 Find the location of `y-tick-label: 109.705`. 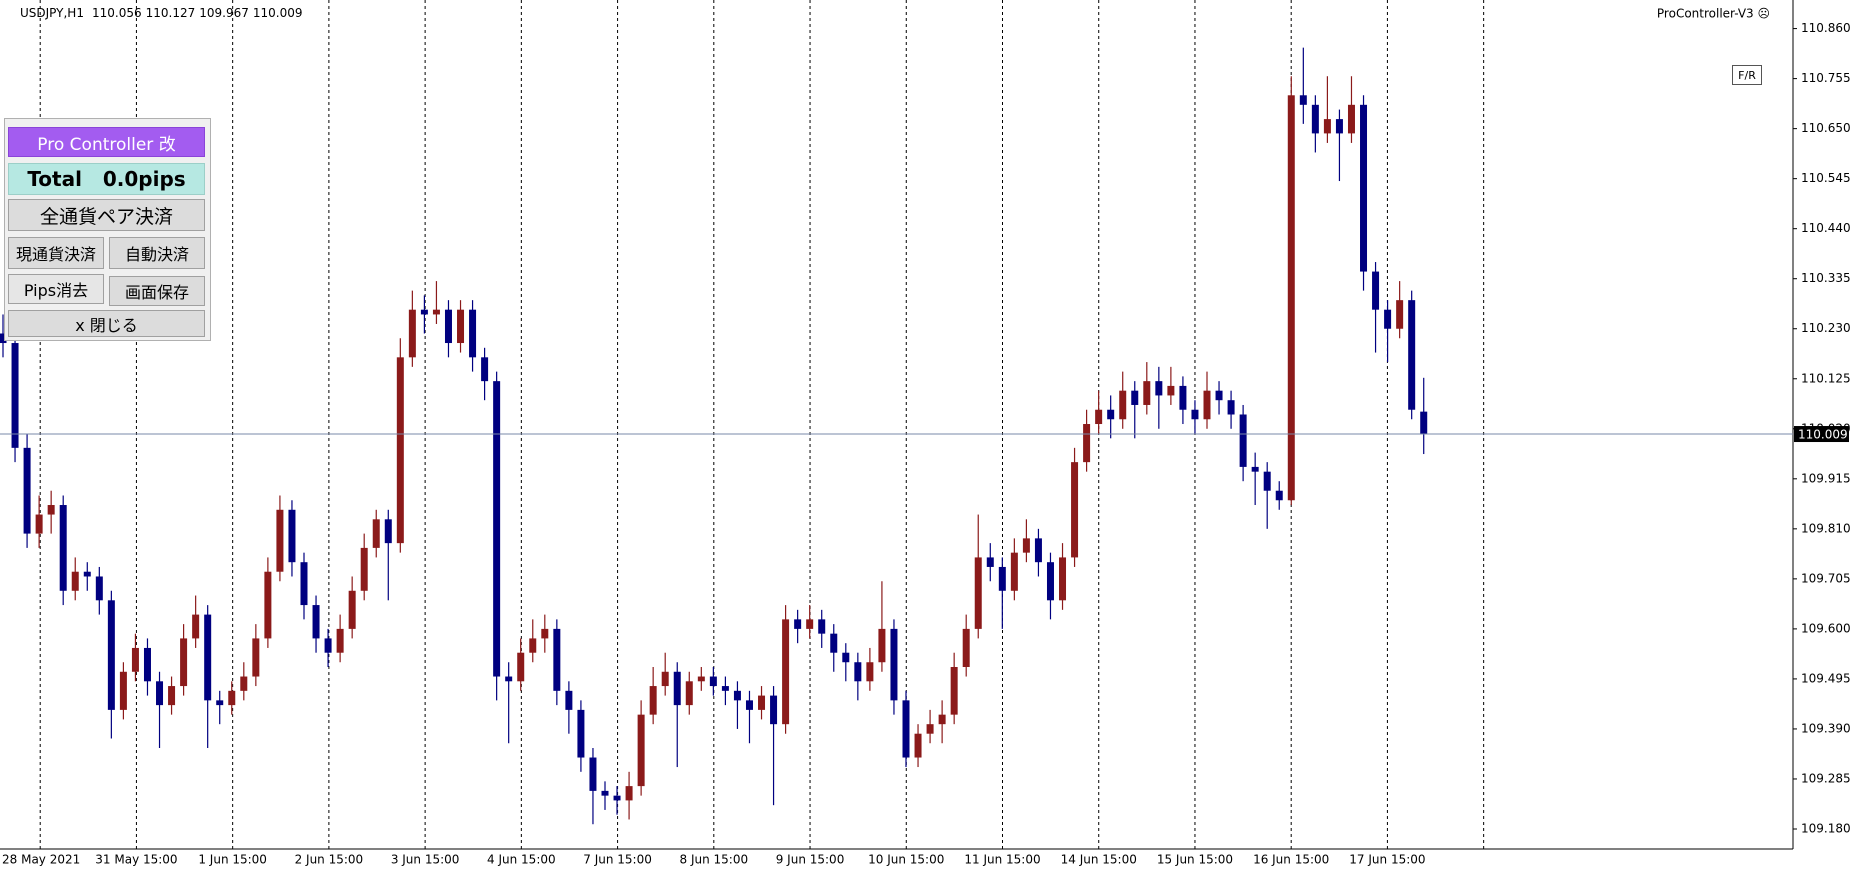

y-tick-label: 109.705 is located at coordinates (1825, 578).